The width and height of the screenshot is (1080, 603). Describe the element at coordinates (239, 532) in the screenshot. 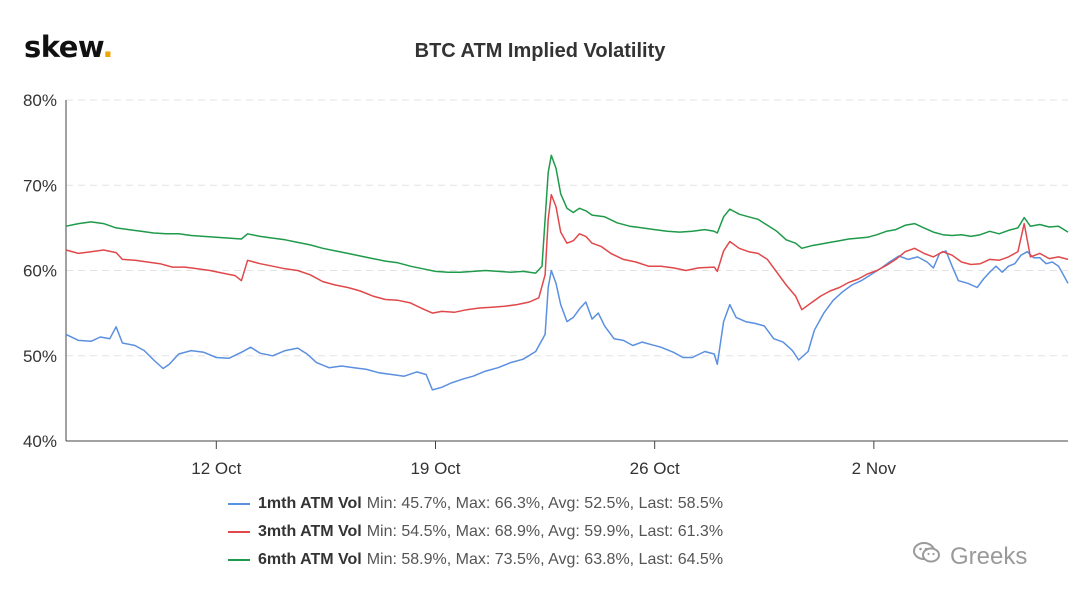

I see `legend-swatch-3mth` at that location.